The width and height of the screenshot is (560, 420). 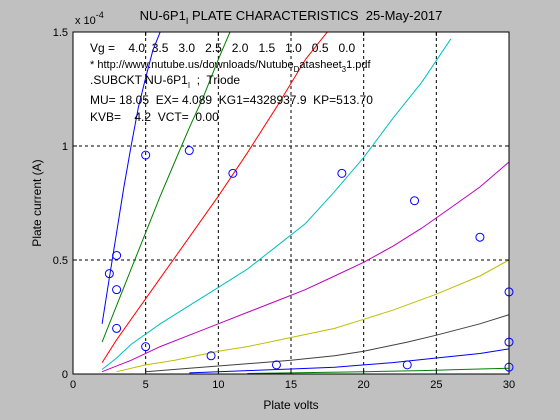 I want to click on y-exponent-label: x 10-4, so click(x=89, y=18).